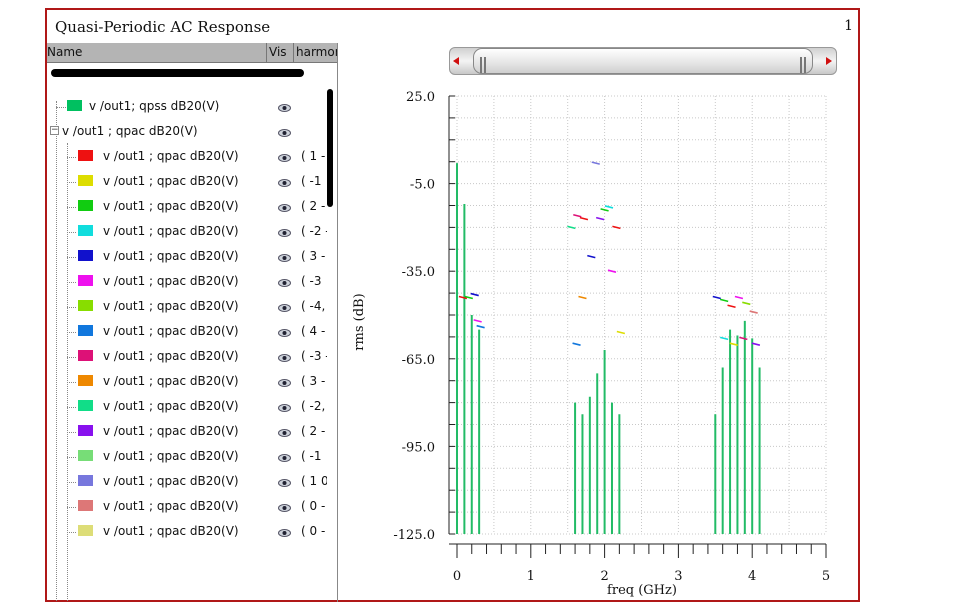 The height and width of the screenshot is (608, 967). What do you see at coordinates (418, 272) in the screenshot?
I see `y-tick-label: -35.0` at bounding box center [418, 272].